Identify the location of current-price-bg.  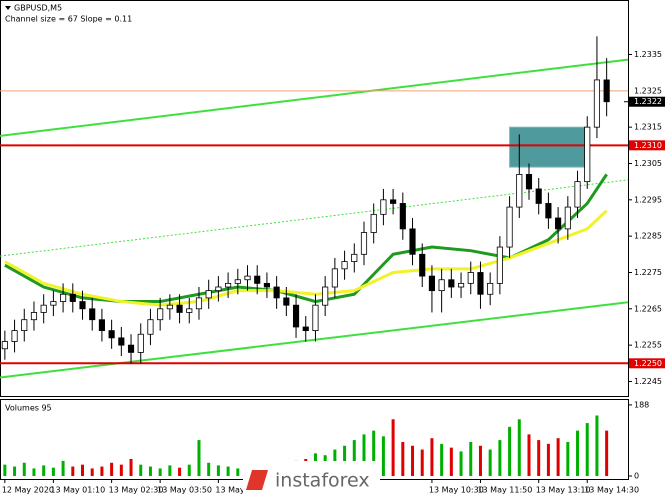
(647, 101).